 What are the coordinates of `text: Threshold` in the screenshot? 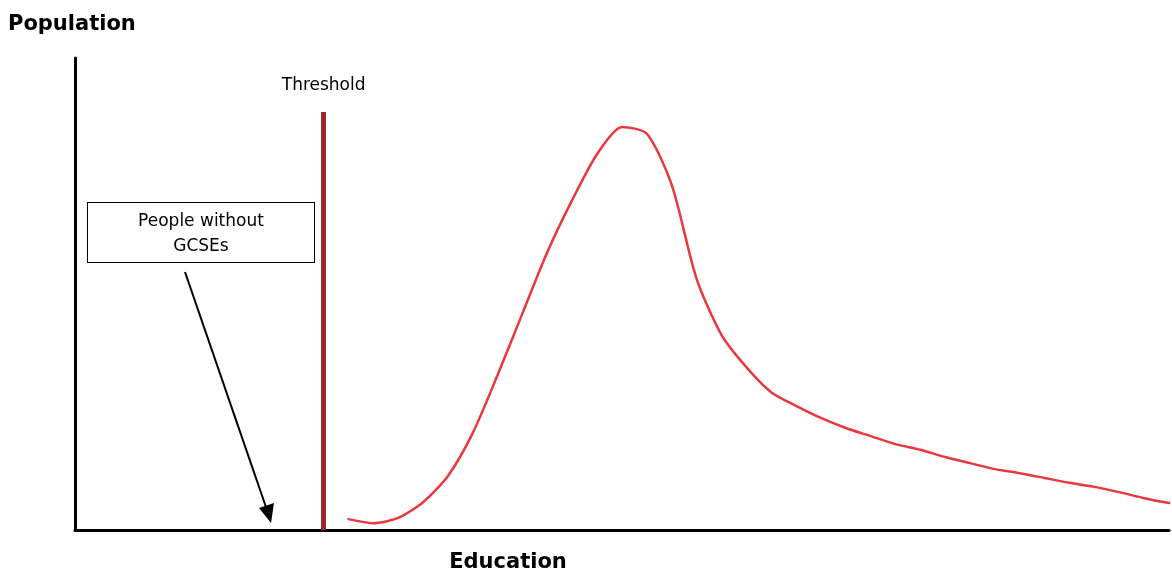 It's located at (323, 83).